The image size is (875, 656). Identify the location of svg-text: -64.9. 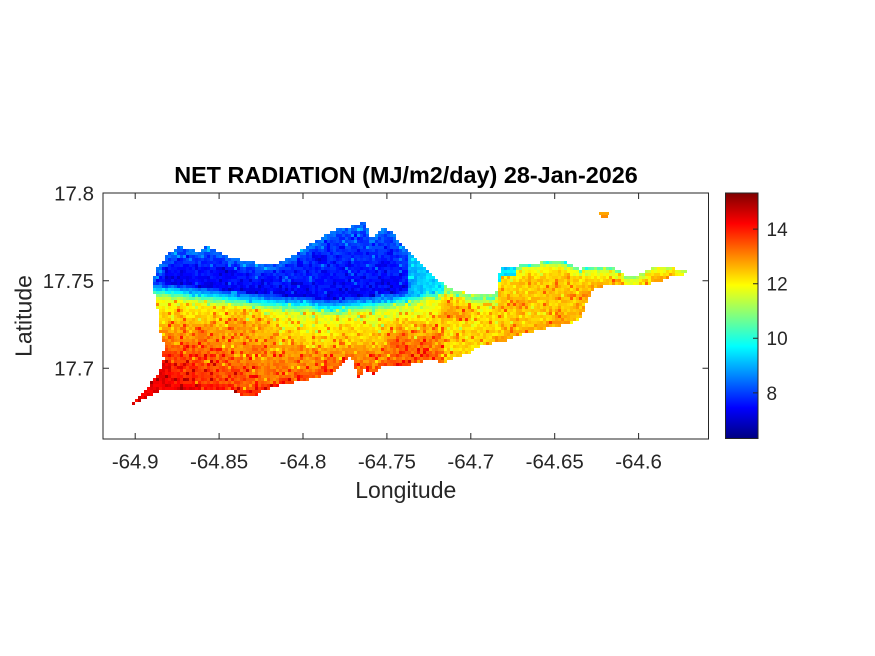
(135, 462).